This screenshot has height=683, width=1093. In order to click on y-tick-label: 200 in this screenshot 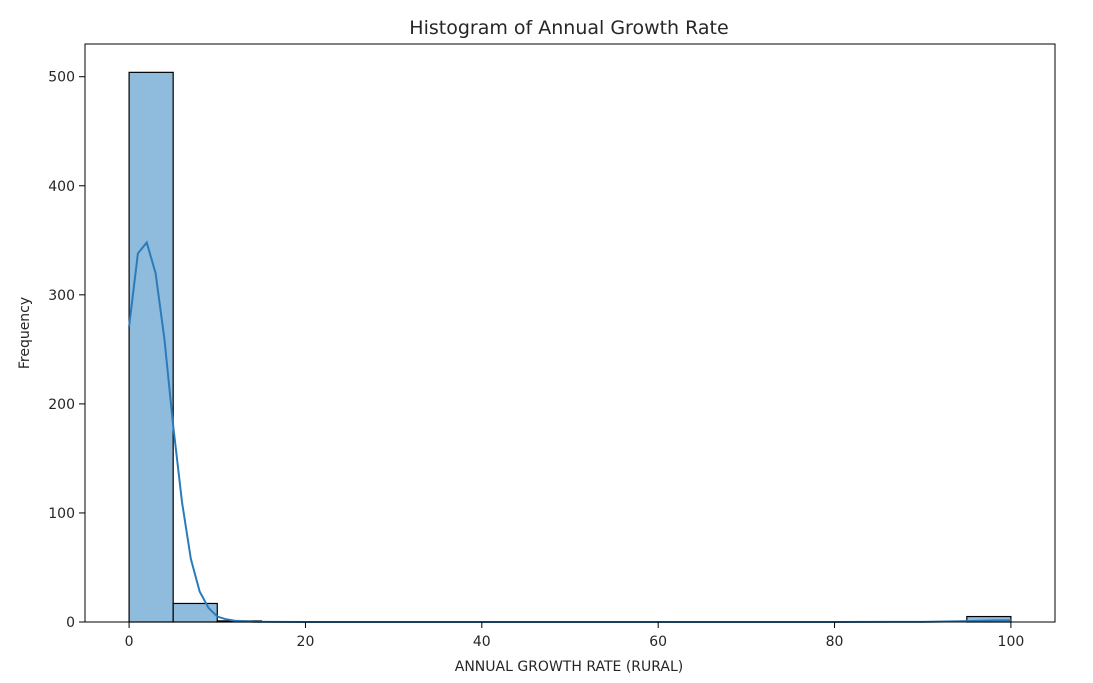, I will do `click(61, 405)`.